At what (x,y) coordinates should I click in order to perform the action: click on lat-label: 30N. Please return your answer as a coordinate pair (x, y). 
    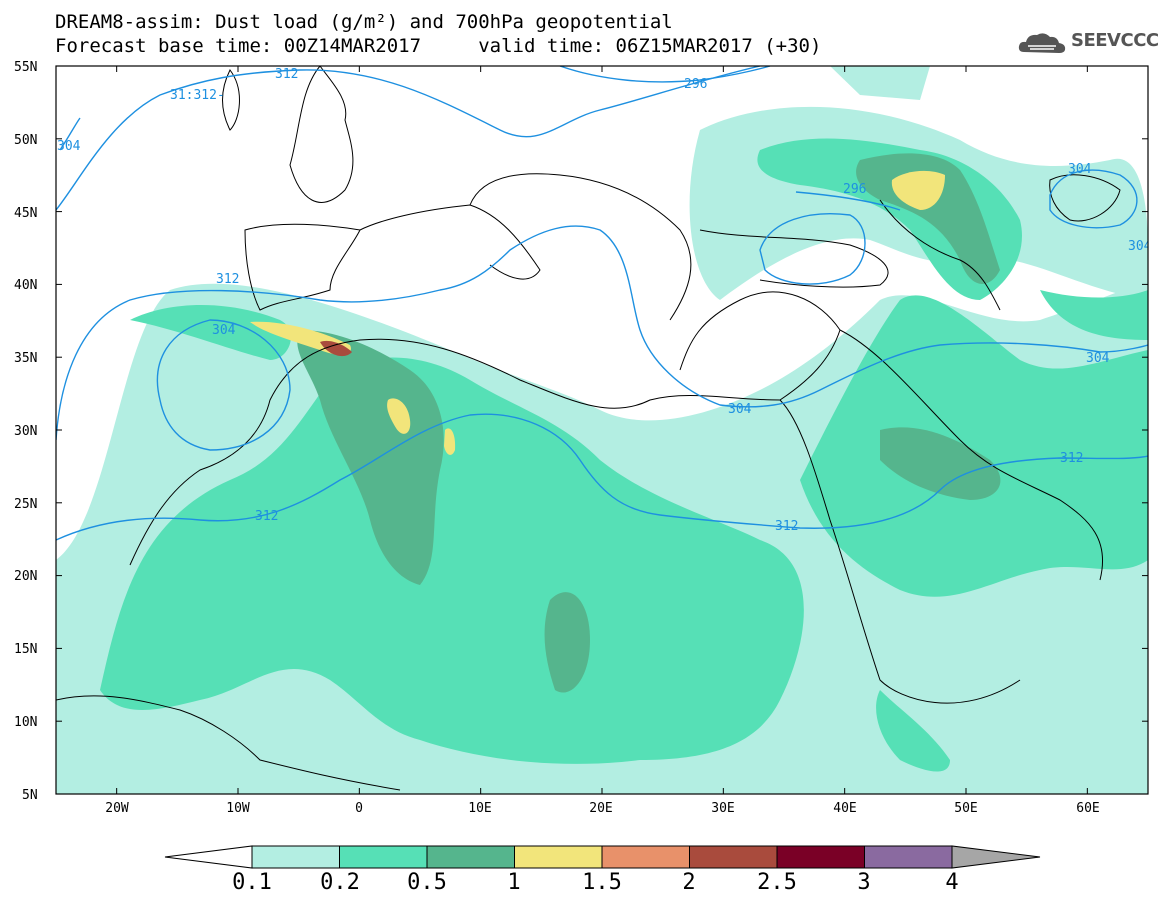
    Looking at the image, I should click on (25, 431).